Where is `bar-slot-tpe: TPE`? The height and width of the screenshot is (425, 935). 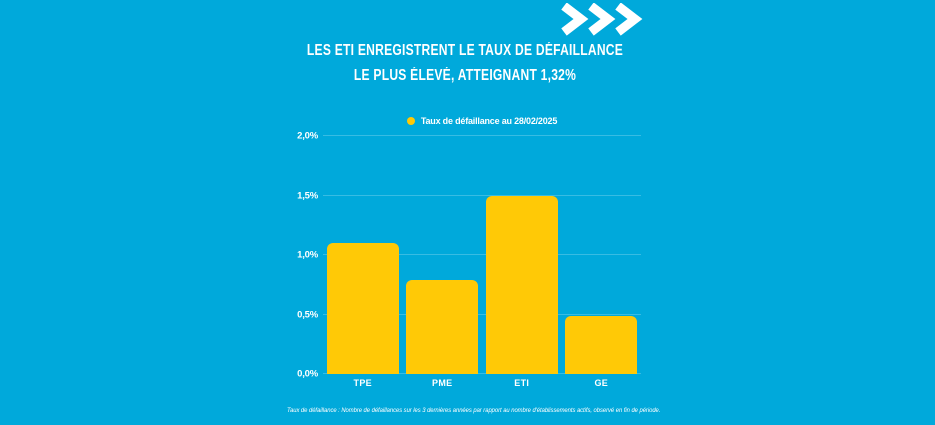
bar-slot-tpe: TPE is located at coordinates (363, 262).